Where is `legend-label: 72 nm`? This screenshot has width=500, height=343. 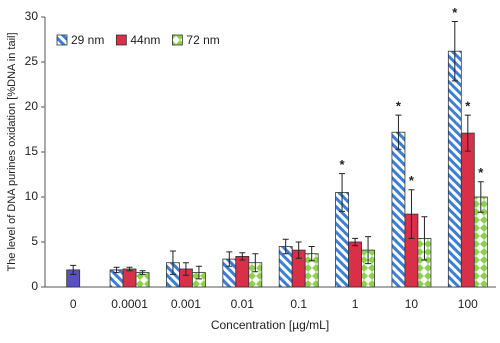 legend-label: 72 nm is located at coordinates (202, 40).